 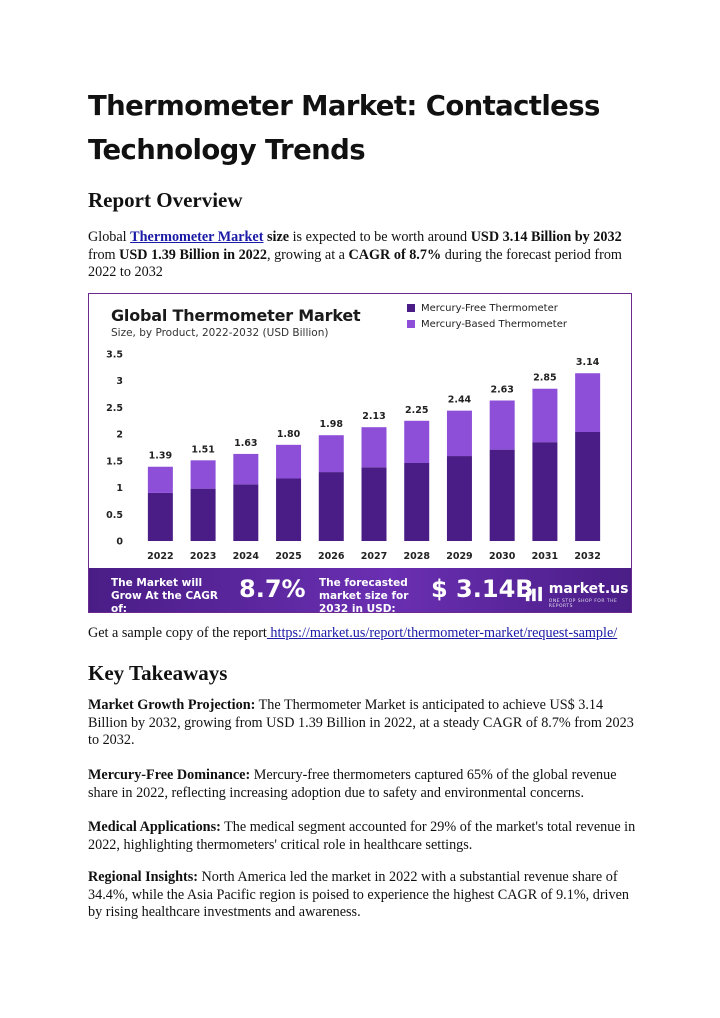 What do you see at coordinates (114, 355) in the screenshot?
I see `y-tick-label: 3.5` at bounding box center [114, 355].